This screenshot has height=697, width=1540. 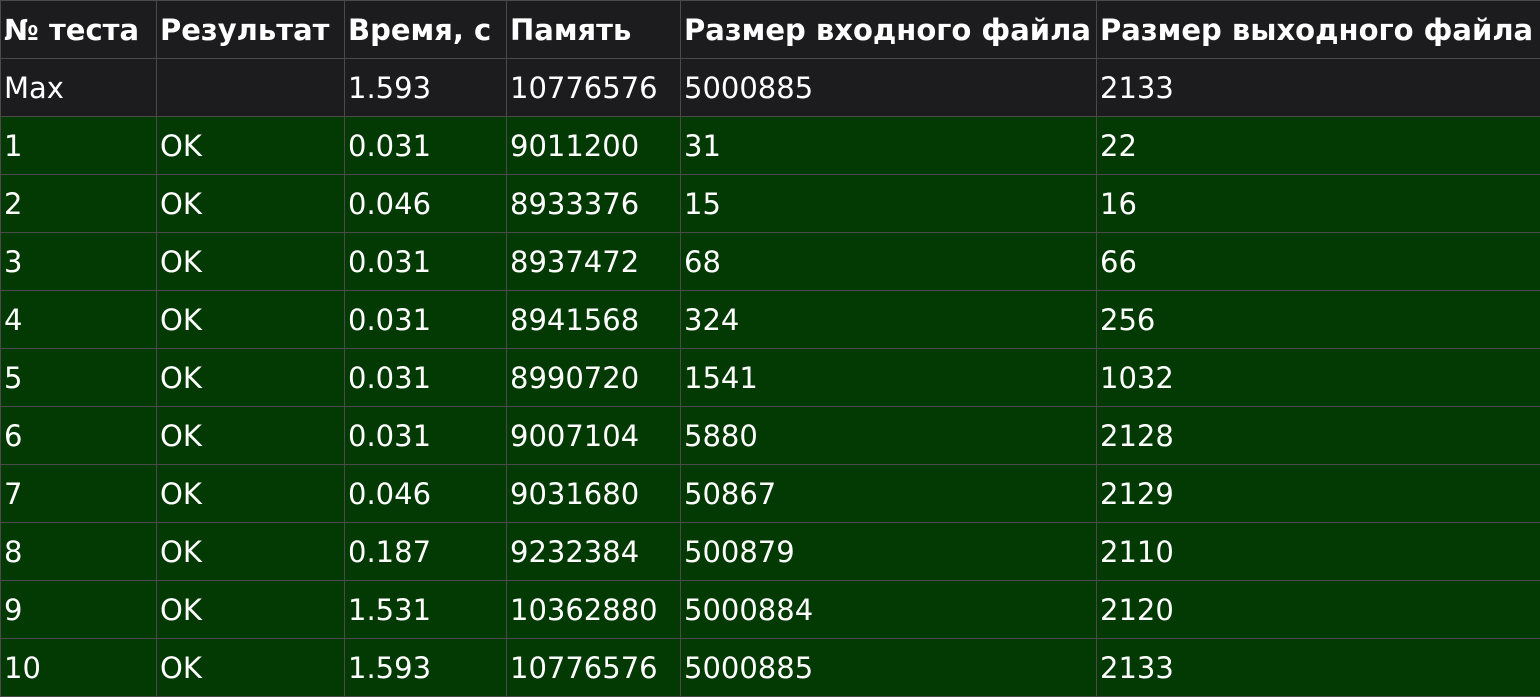 I want to click on test-number-cell: 7, so click(x=79, y=494).